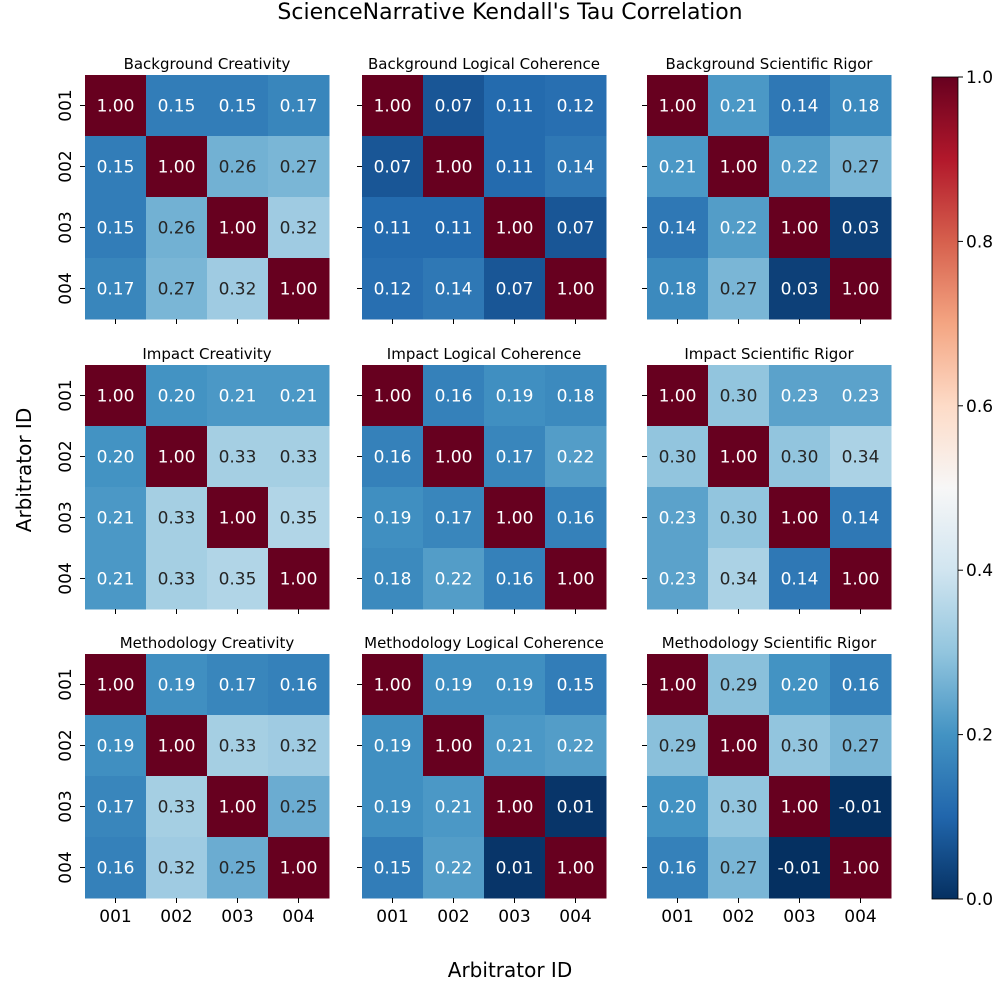  I want to click on cell-value-label: 0.34, so click(861, 458).